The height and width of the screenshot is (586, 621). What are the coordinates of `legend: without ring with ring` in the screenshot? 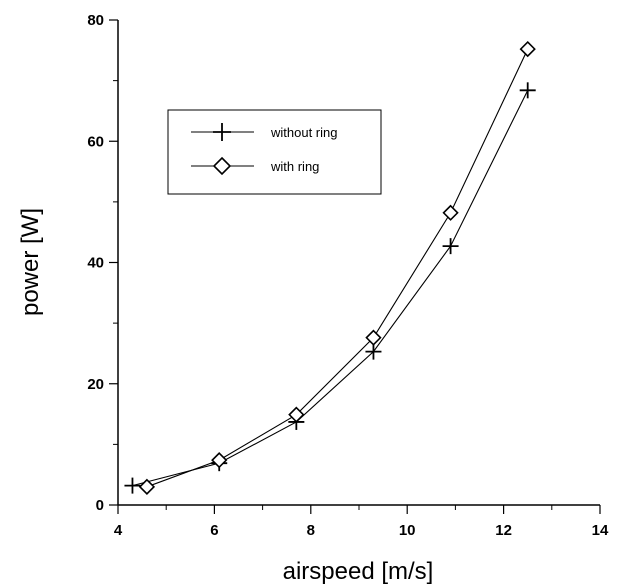 It's located at (274, 152).